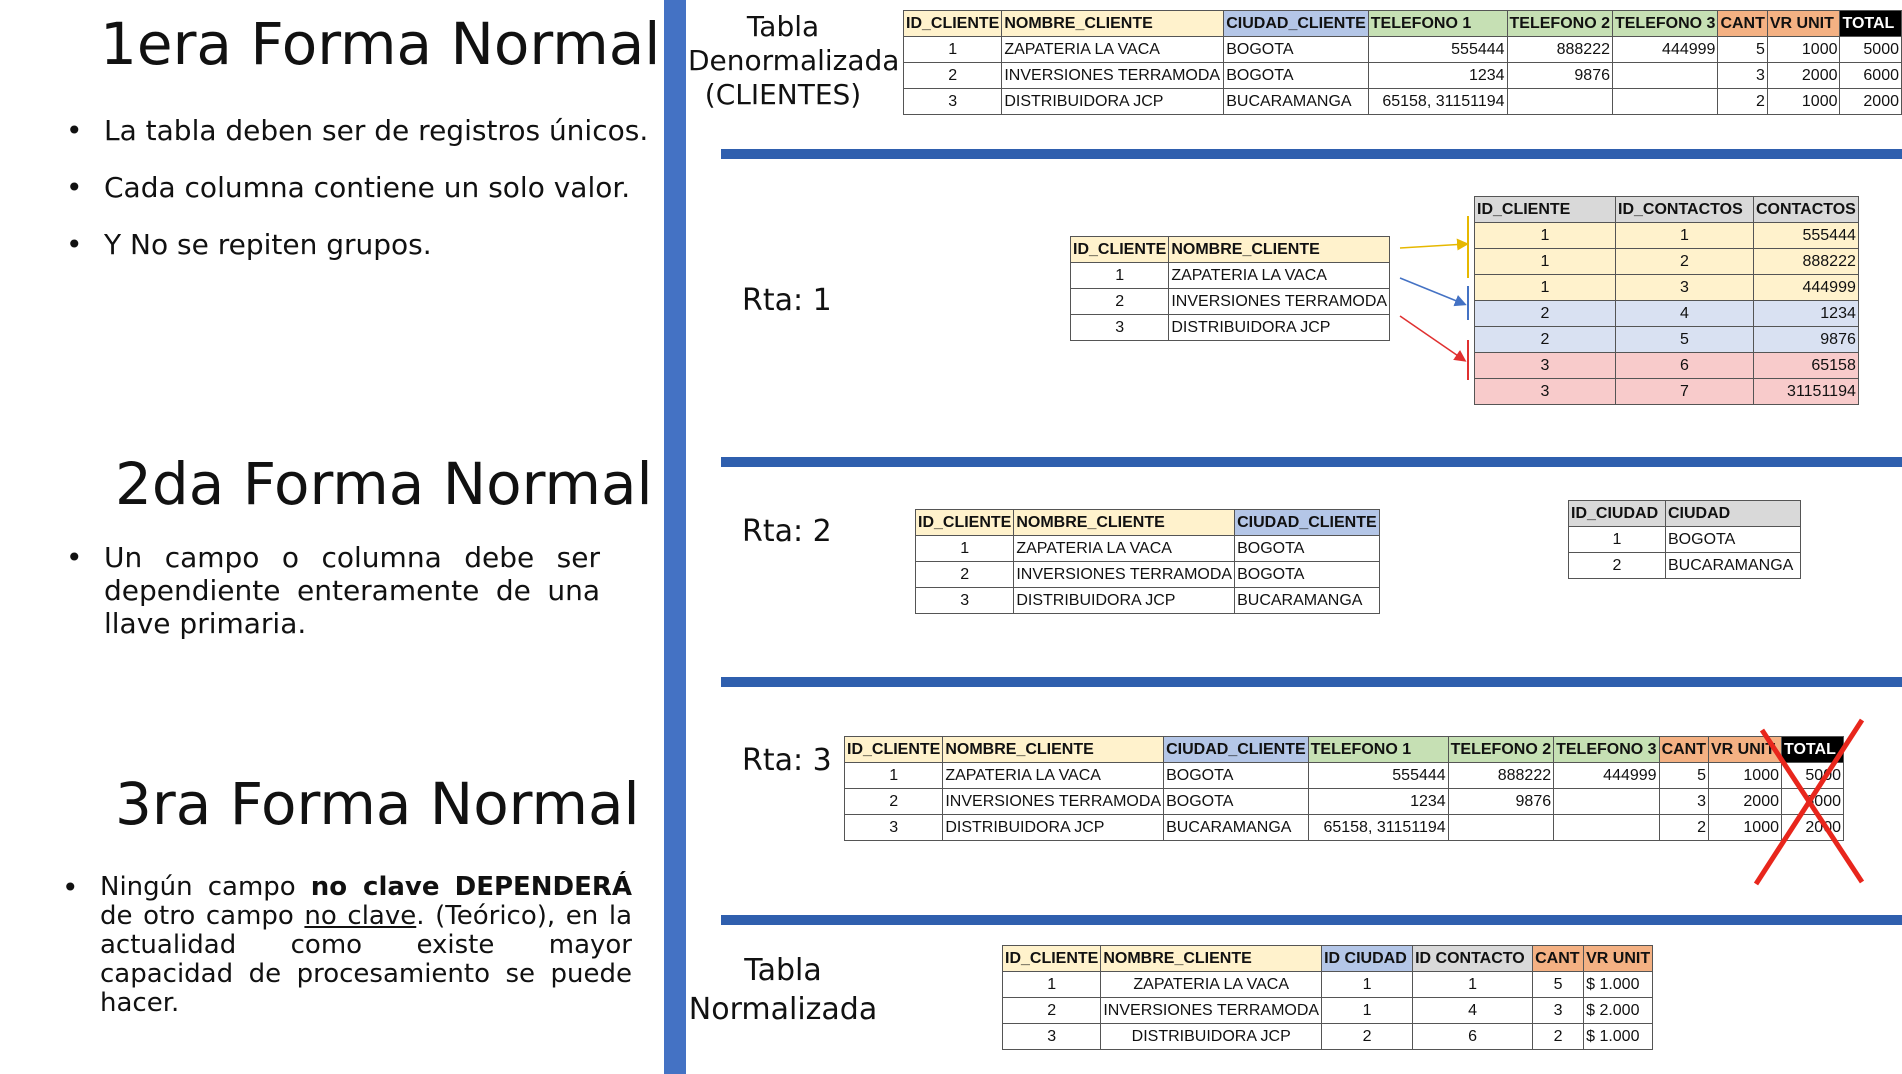  I want to click on table-row: 2 INVERSIONES TERRAMODA BOGOTA, so click(1147, 574).